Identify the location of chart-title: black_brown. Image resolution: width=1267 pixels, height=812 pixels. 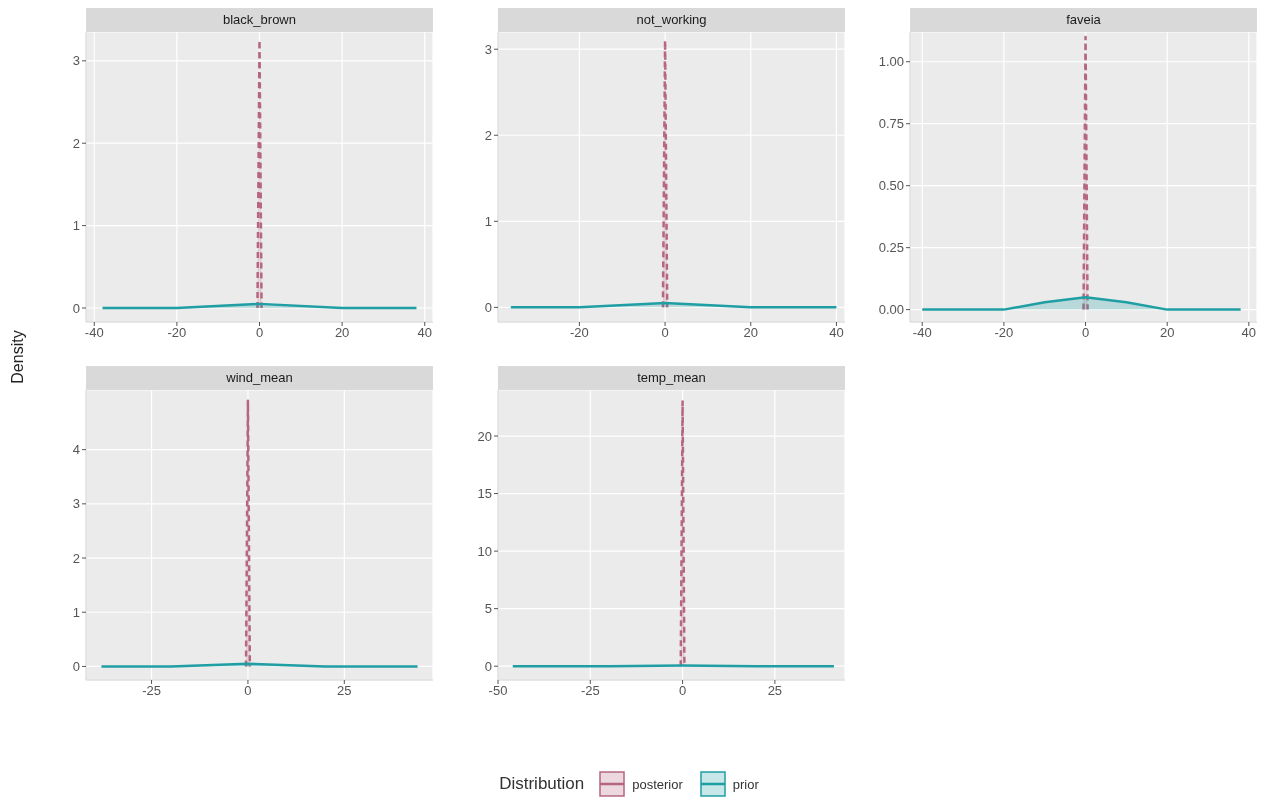
(259, 20).